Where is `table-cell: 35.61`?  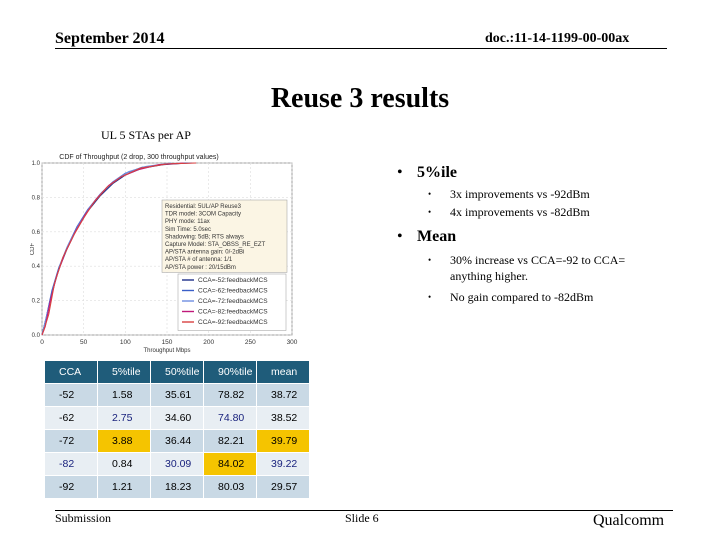
table-cell: 35.61 is located at coordinates (177, 395).